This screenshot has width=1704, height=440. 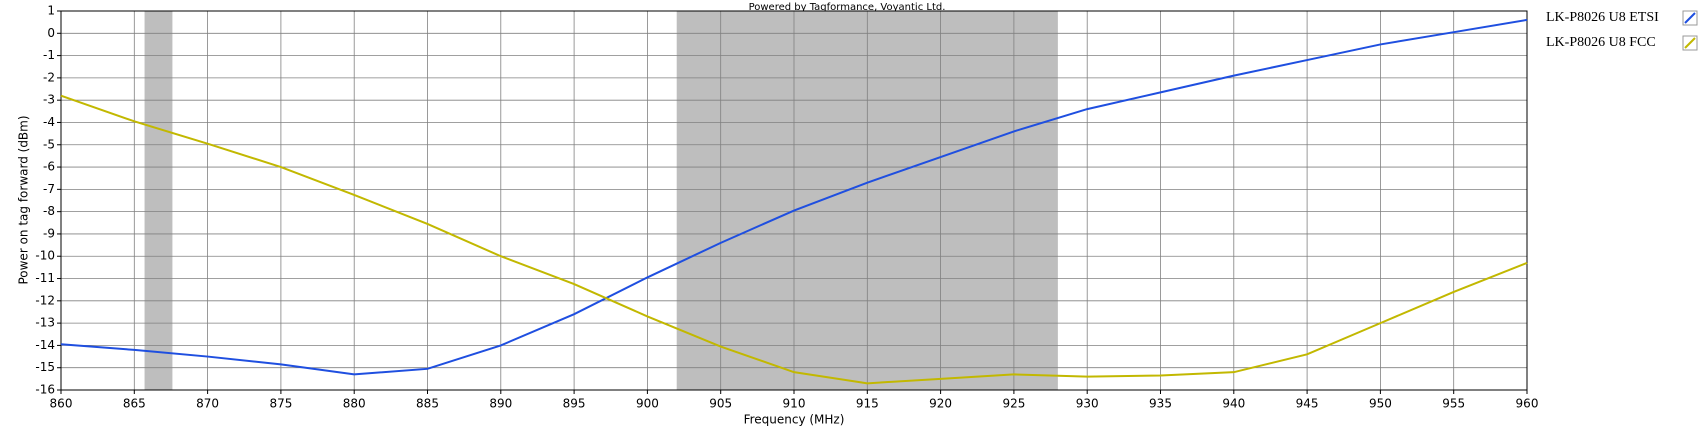 I want to click on x-tick-label: 870, so click(x=207, y=404).